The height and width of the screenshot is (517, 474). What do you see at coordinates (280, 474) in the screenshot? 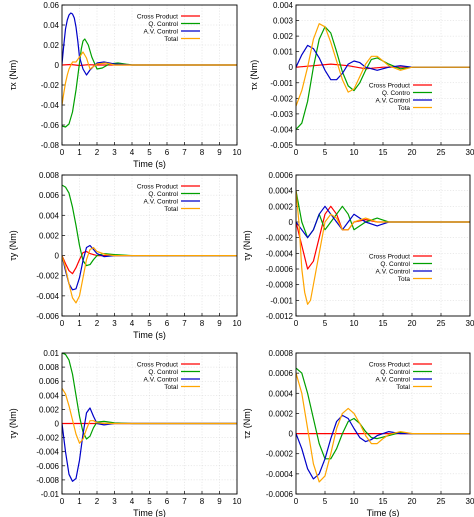
I see `y-tick-label: -0.0004` at bounding box center [280, 474].